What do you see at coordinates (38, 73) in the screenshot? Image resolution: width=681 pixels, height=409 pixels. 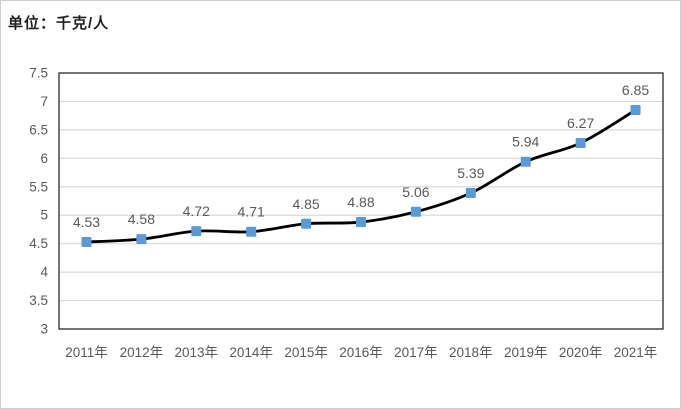 I see `y-tick-label: 7.5` at bounding box center [38, 73].